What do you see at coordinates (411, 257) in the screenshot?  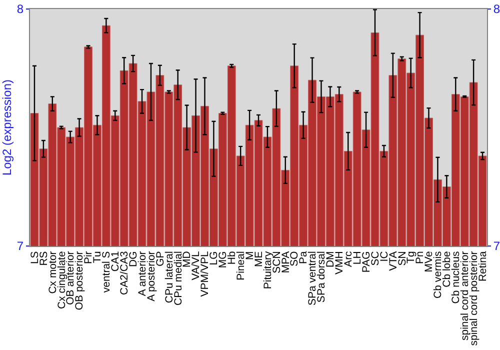 I see `x-tick-label: Tg` at bounding box center [411, 257].